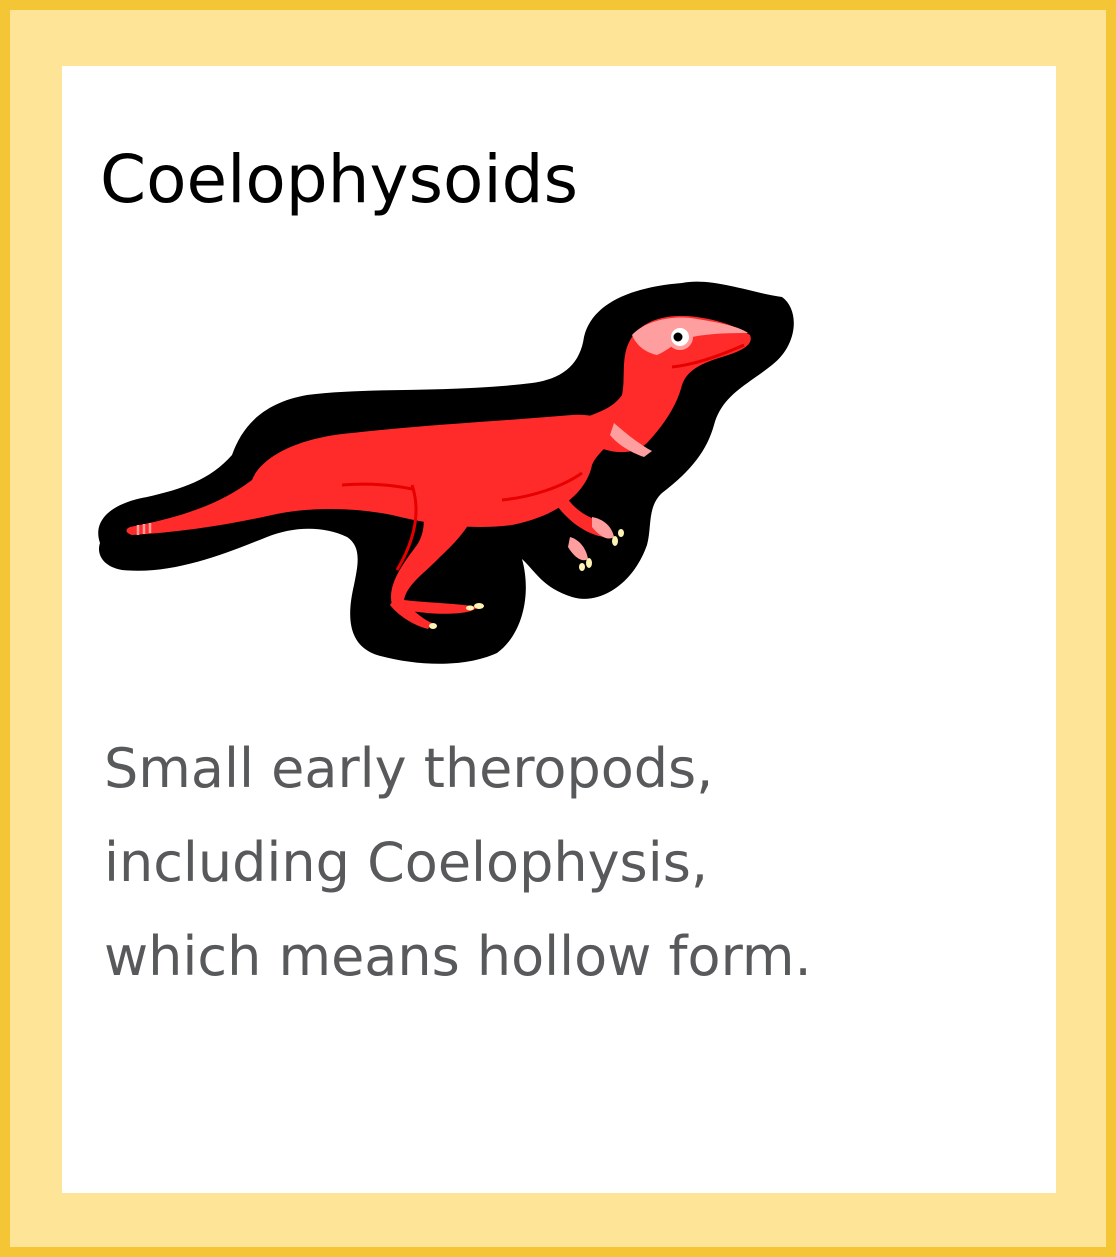 The image size is (1116, 1257). I want to click on dino-claws, so click(526, 579).